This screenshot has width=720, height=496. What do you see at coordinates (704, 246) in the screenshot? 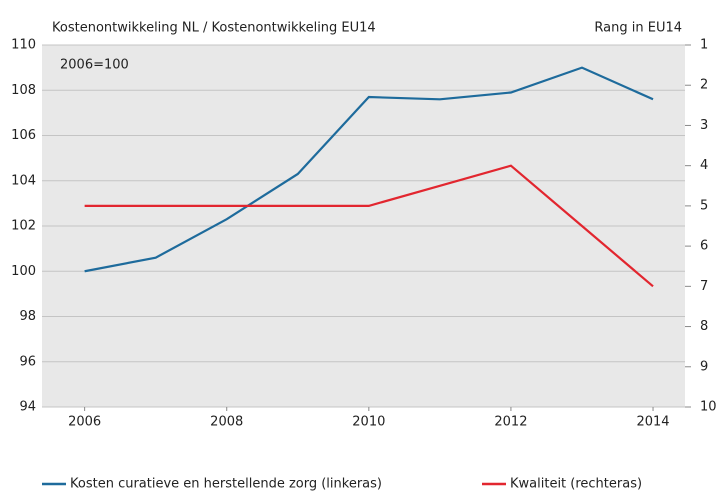
I see `y2-tick-label: 6` at bounding box center [704, 246].